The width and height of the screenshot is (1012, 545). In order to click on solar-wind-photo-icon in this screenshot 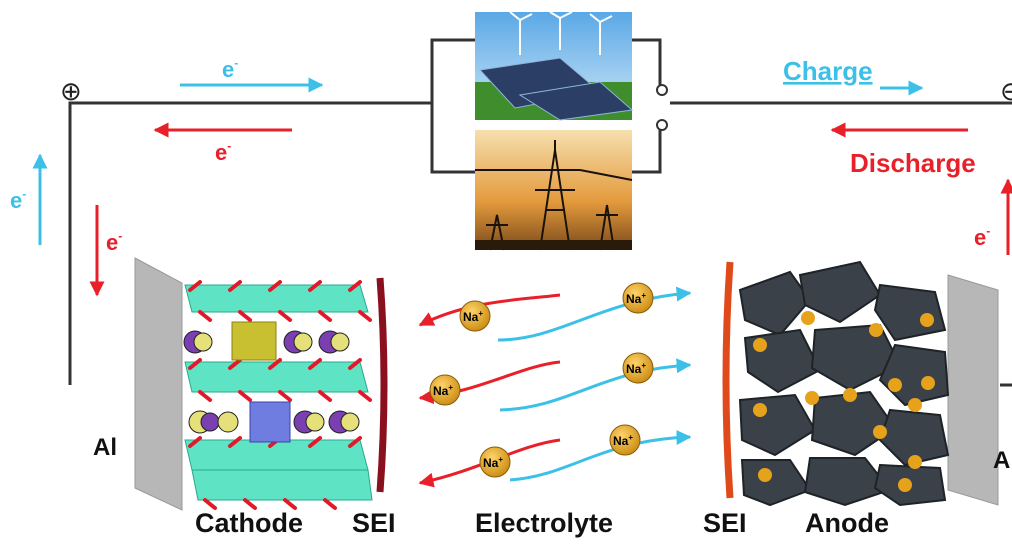, I will do `click(554, 66)`.